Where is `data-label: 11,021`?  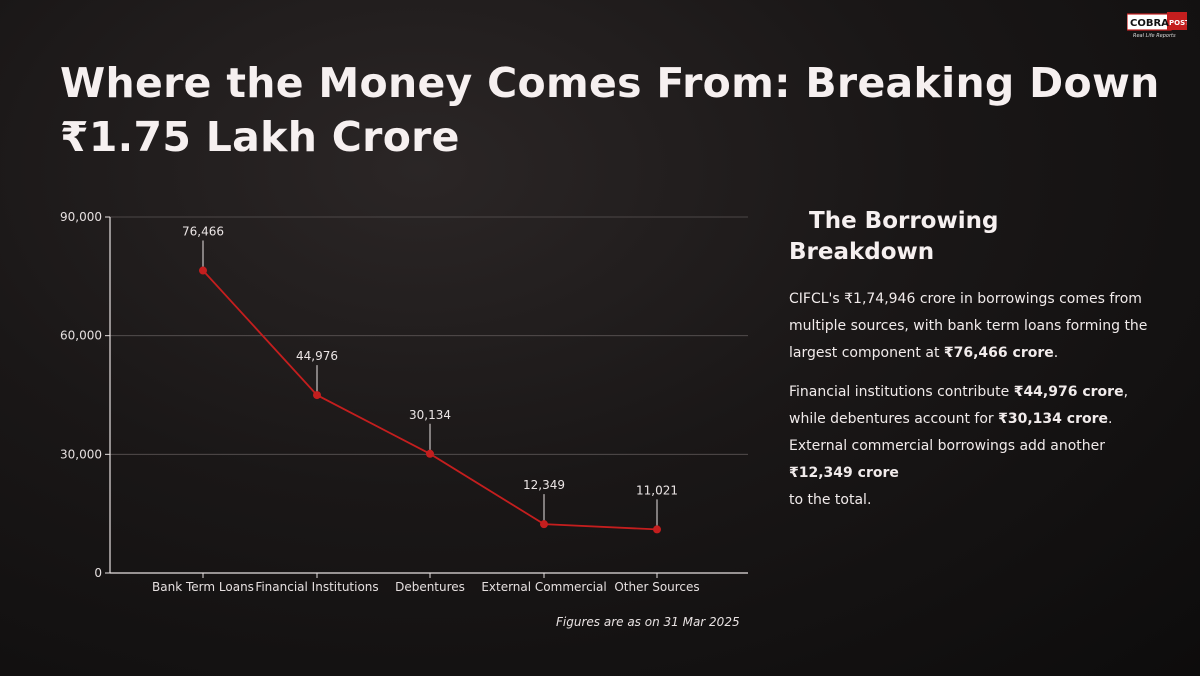 data-label: 11,021 is located at coordinates (657, 490).